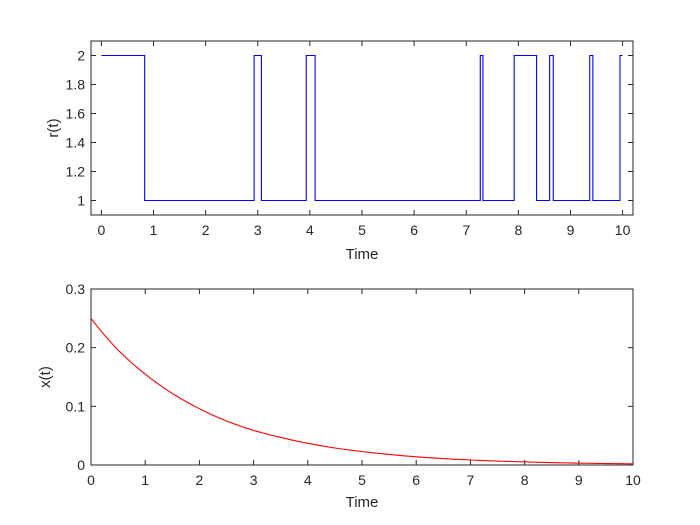 The image size is (700, 525). Describe the element at coordinates (466, 230) in the screenshot. I see `r-xtick-label: 7` at that location.